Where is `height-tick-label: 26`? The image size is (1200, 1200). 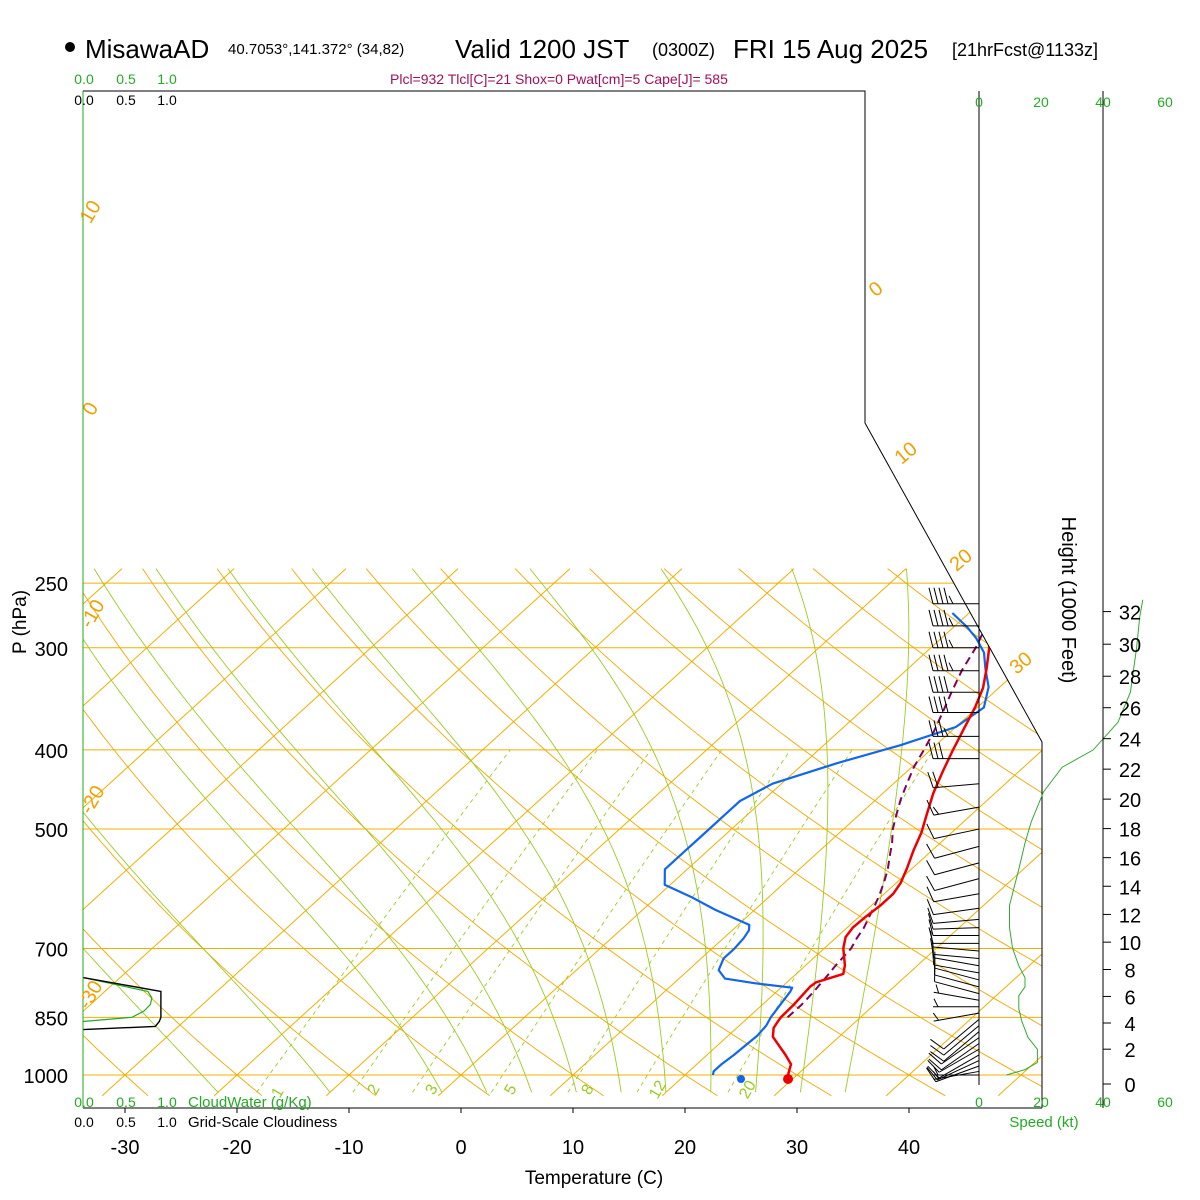 height-tick-label: 26 is located at coordinates (1130, 710).